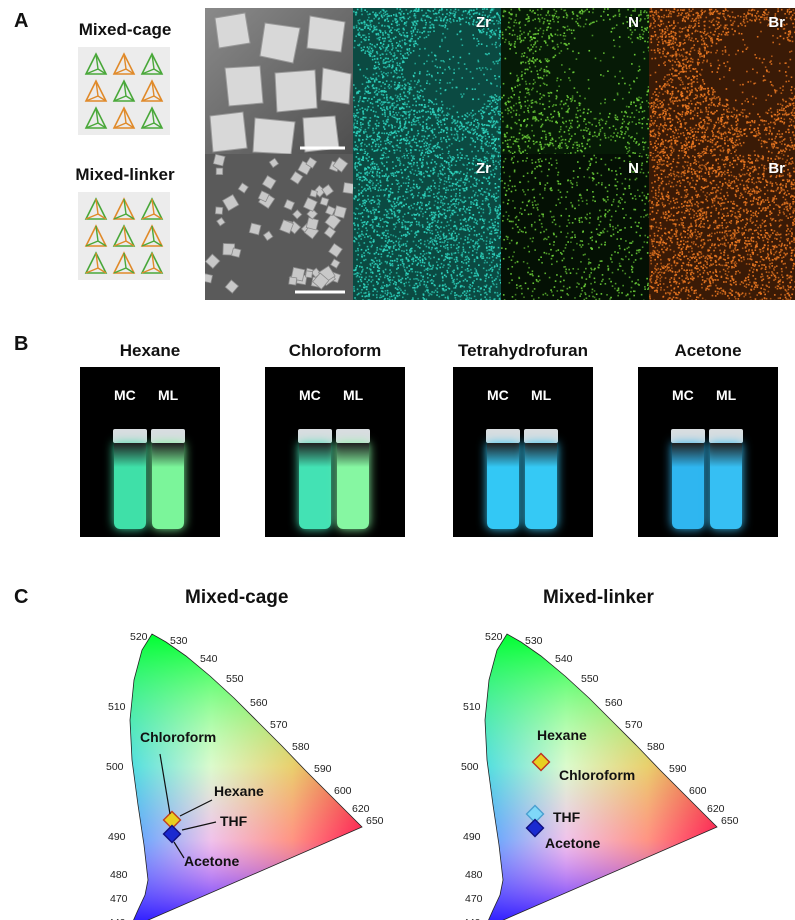 The height and width of the screenshot is (920, 795). I want to click on zr-map-mixed-cage: Zr, so click(427, 81).